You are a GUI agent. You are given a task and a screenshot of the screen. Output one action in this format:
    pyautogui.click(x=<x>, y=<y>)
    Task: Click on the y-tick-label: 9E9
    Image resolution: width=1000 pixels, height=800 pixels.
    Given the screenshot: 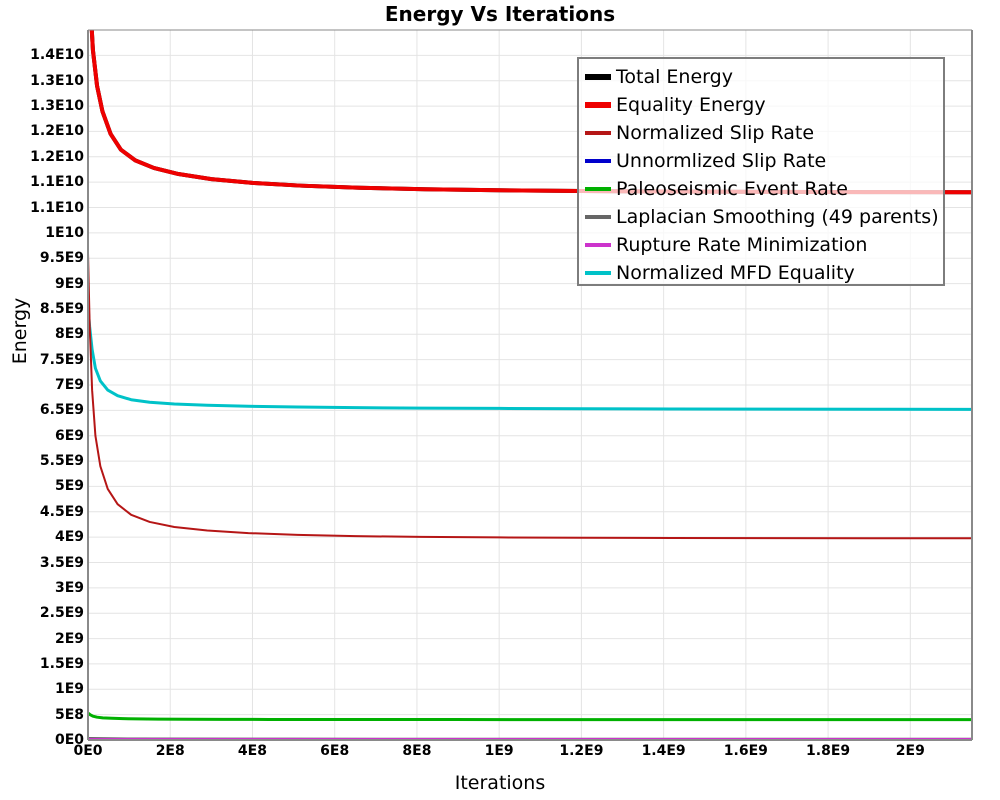 What is the action you would take?
    pyautogui.click(x=69, y=283)
    